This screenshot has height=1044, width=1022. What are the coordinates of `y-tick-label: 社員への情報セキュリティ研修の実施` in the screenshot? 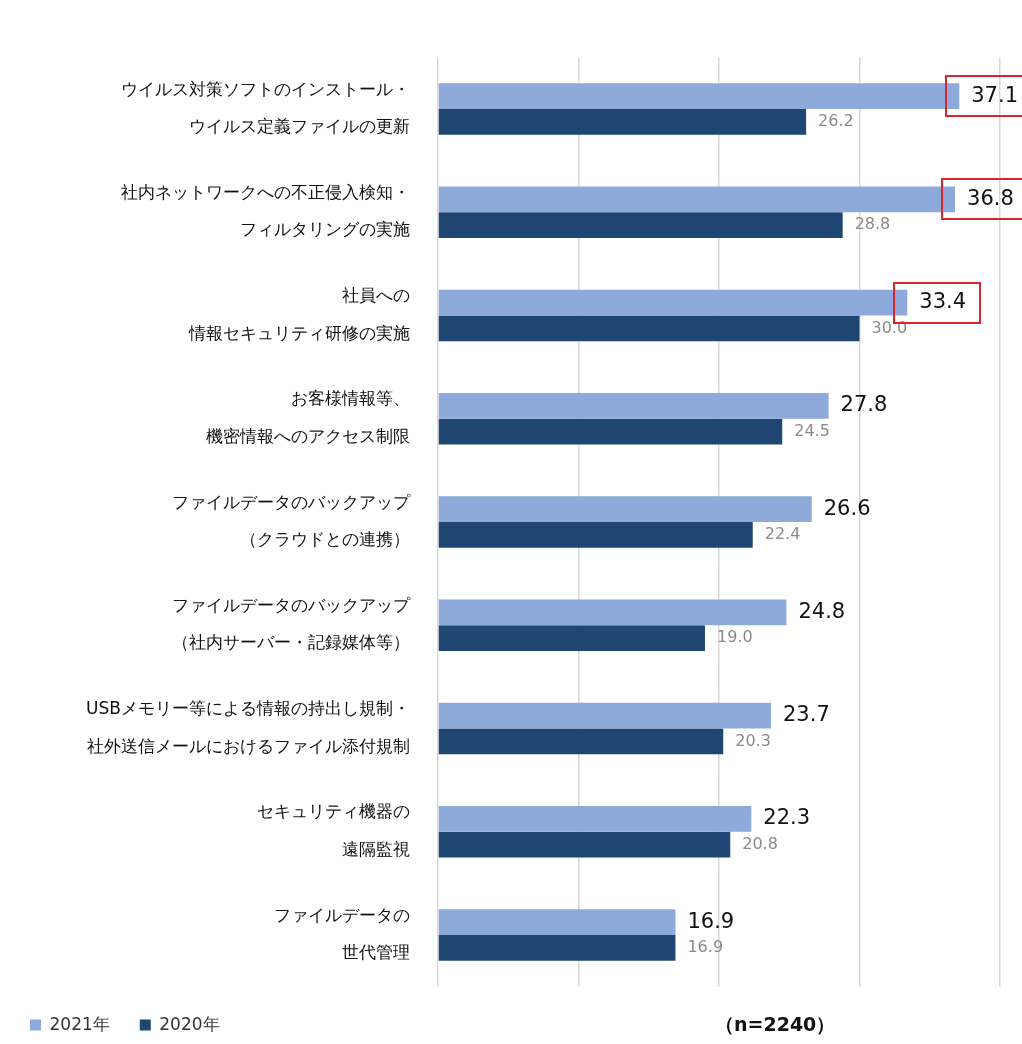 It's located at (299, 314).